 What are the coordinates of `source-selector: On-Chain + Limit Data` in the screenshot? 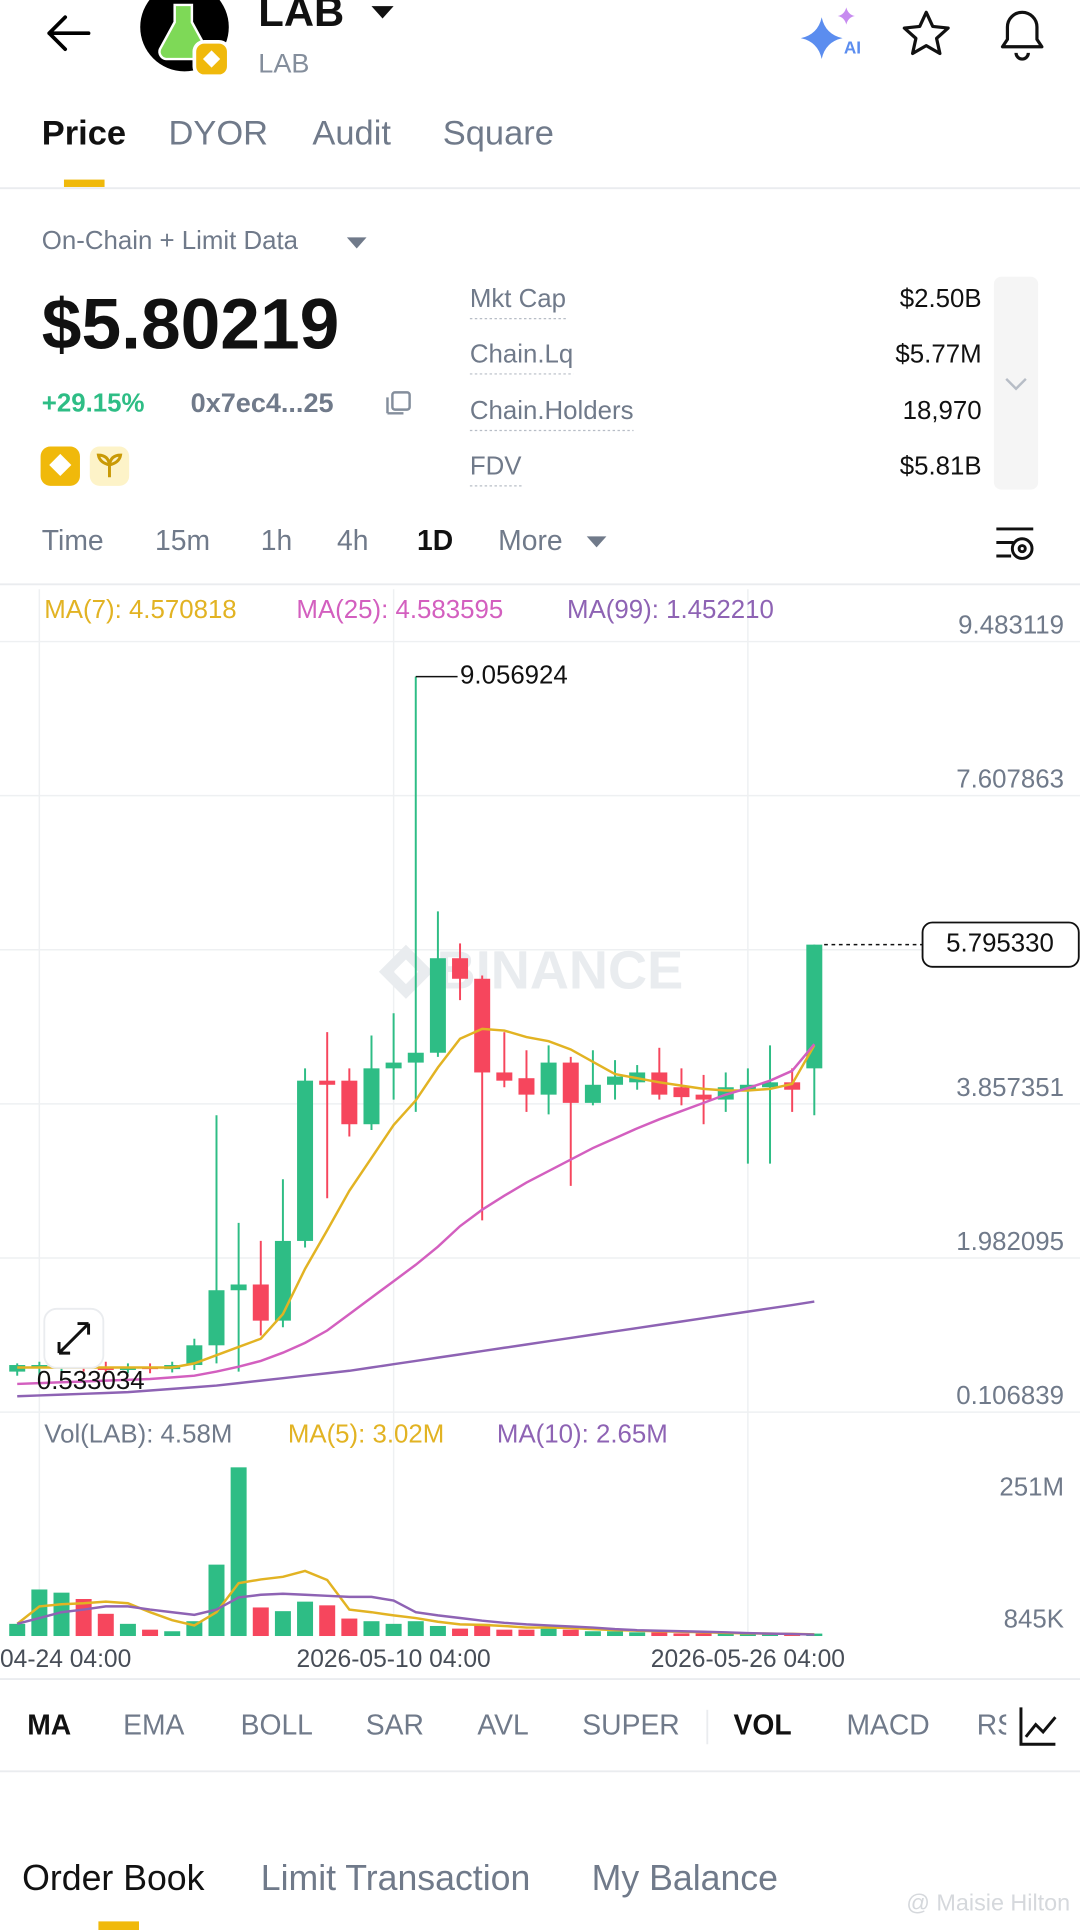 It's located at (170, 241).